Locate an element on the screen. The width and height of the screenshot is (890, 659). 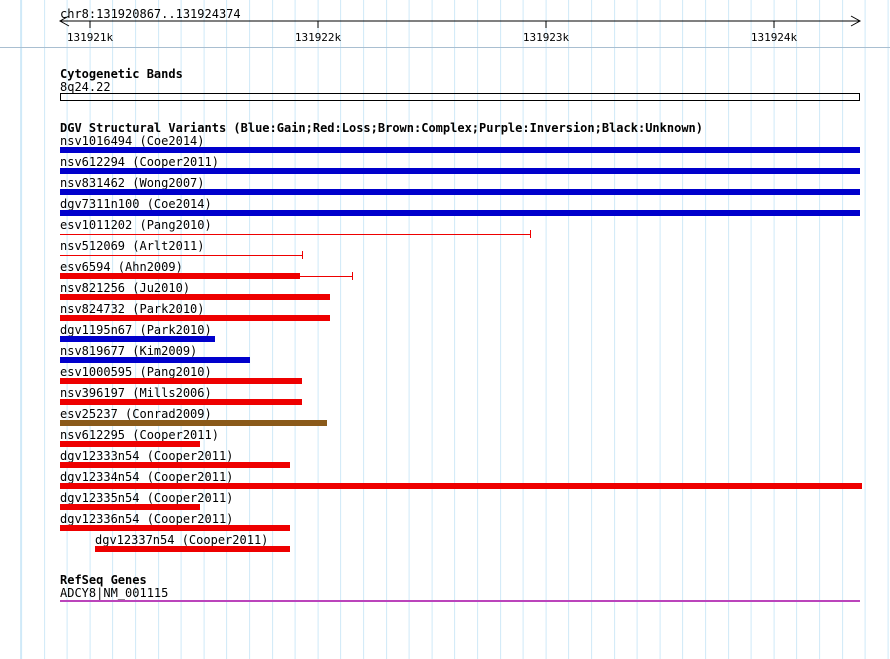
variant-label: dgv12336n54 (Cooper2011) is located at coordinates (147, 519).